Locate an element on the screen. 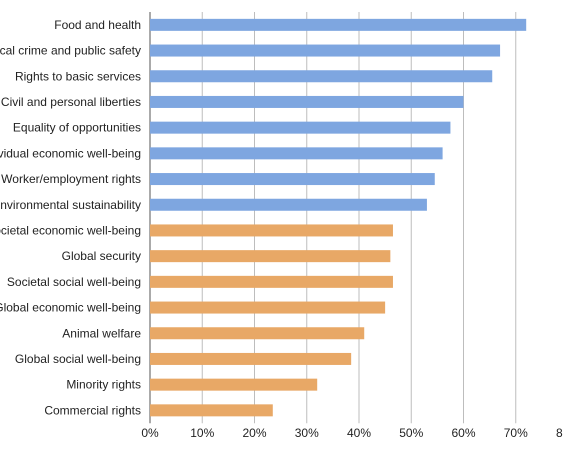 This screenshot has width=563, height=450. category-label: Societal social well-being is located at coordinates (74, 282).